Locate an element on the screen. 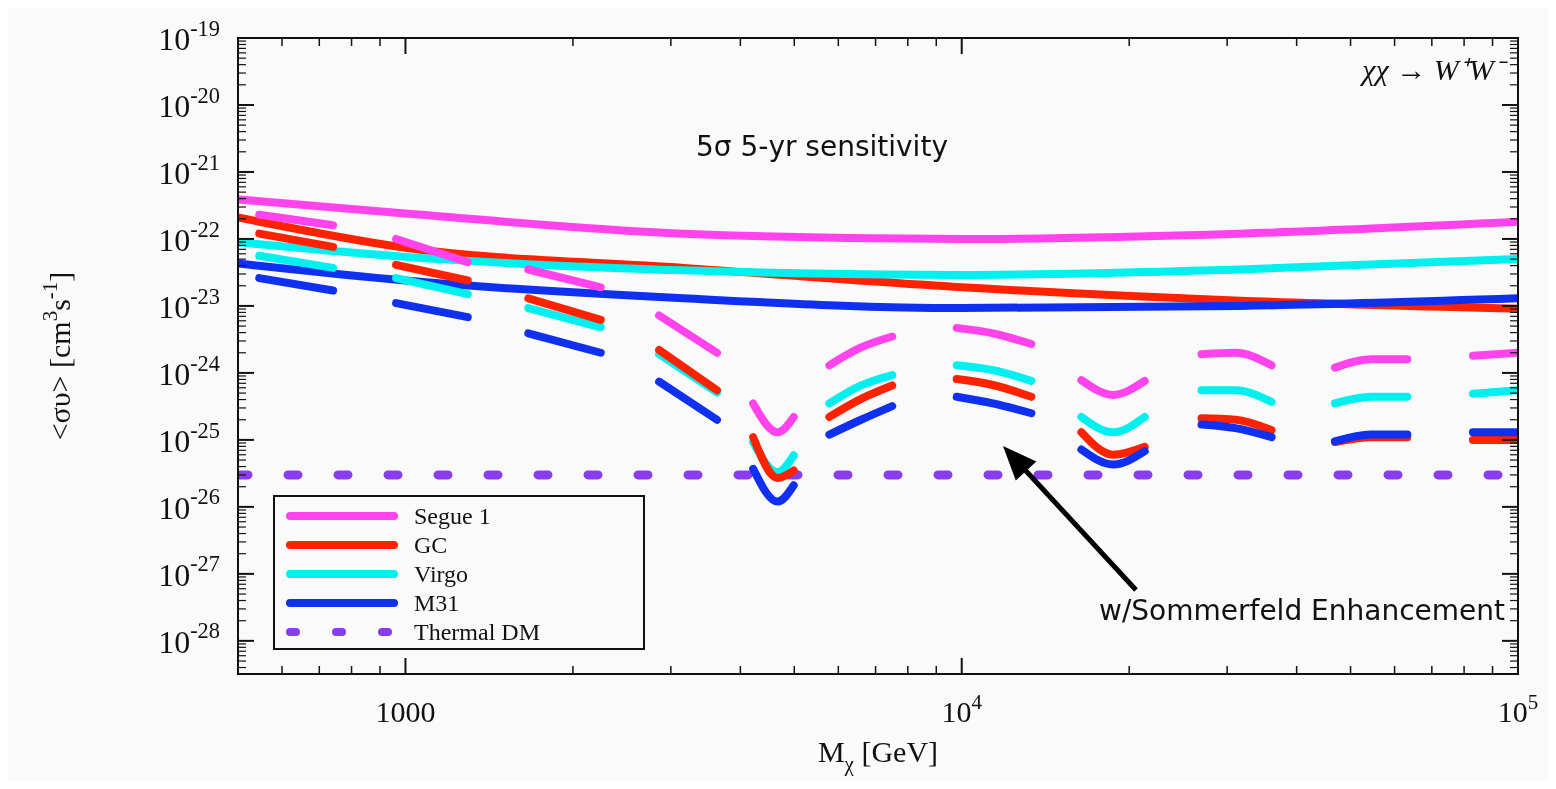 This screenshot has height=789, width=1556. x-tick-label: 10$^{4}$ is located at coordinates (962, 708).